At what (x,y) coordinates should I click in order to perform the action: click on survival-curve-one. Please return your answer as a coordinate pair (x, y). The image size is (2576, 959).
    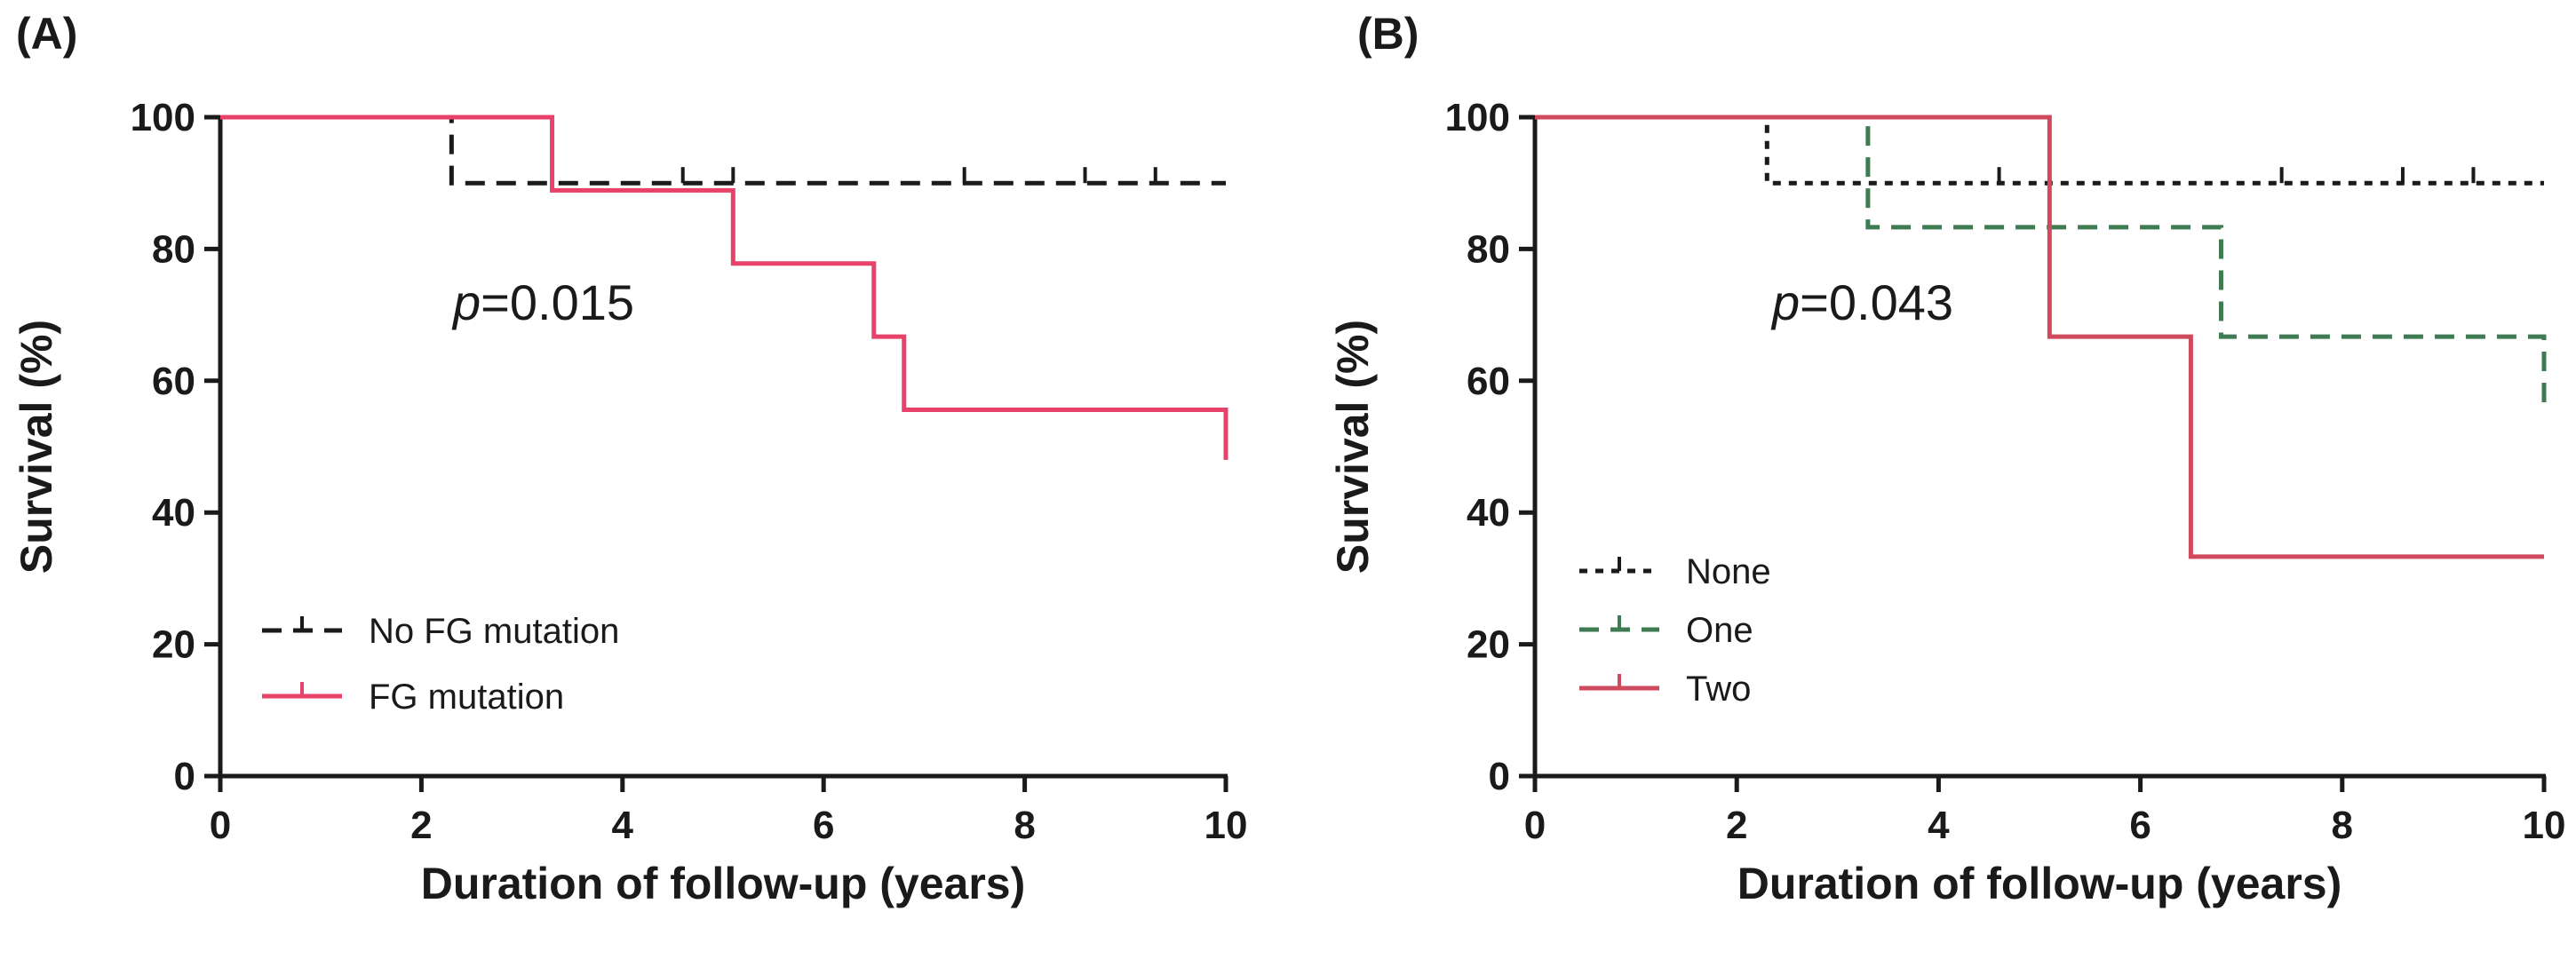
    Looking at the image, I should click on (2041, 262).